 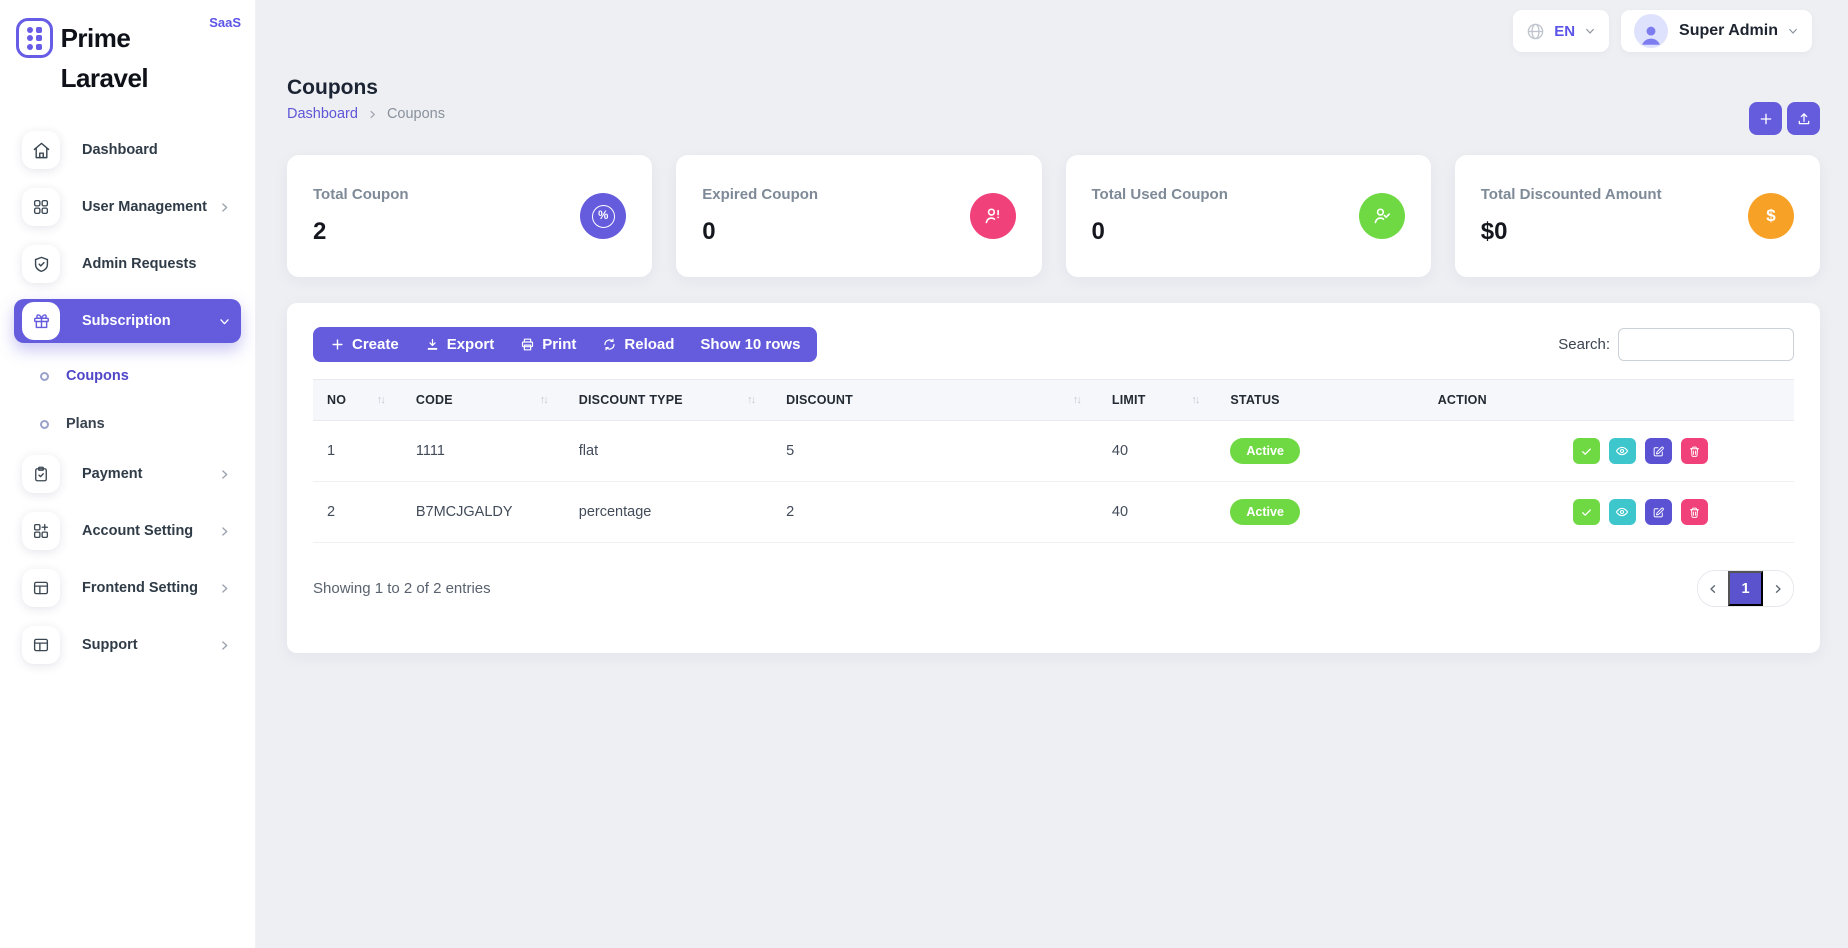 What do you see at coordinates (1584, 344) in the screenshot?
I see `search-label: Search:` at bounding box center [1584, 344].